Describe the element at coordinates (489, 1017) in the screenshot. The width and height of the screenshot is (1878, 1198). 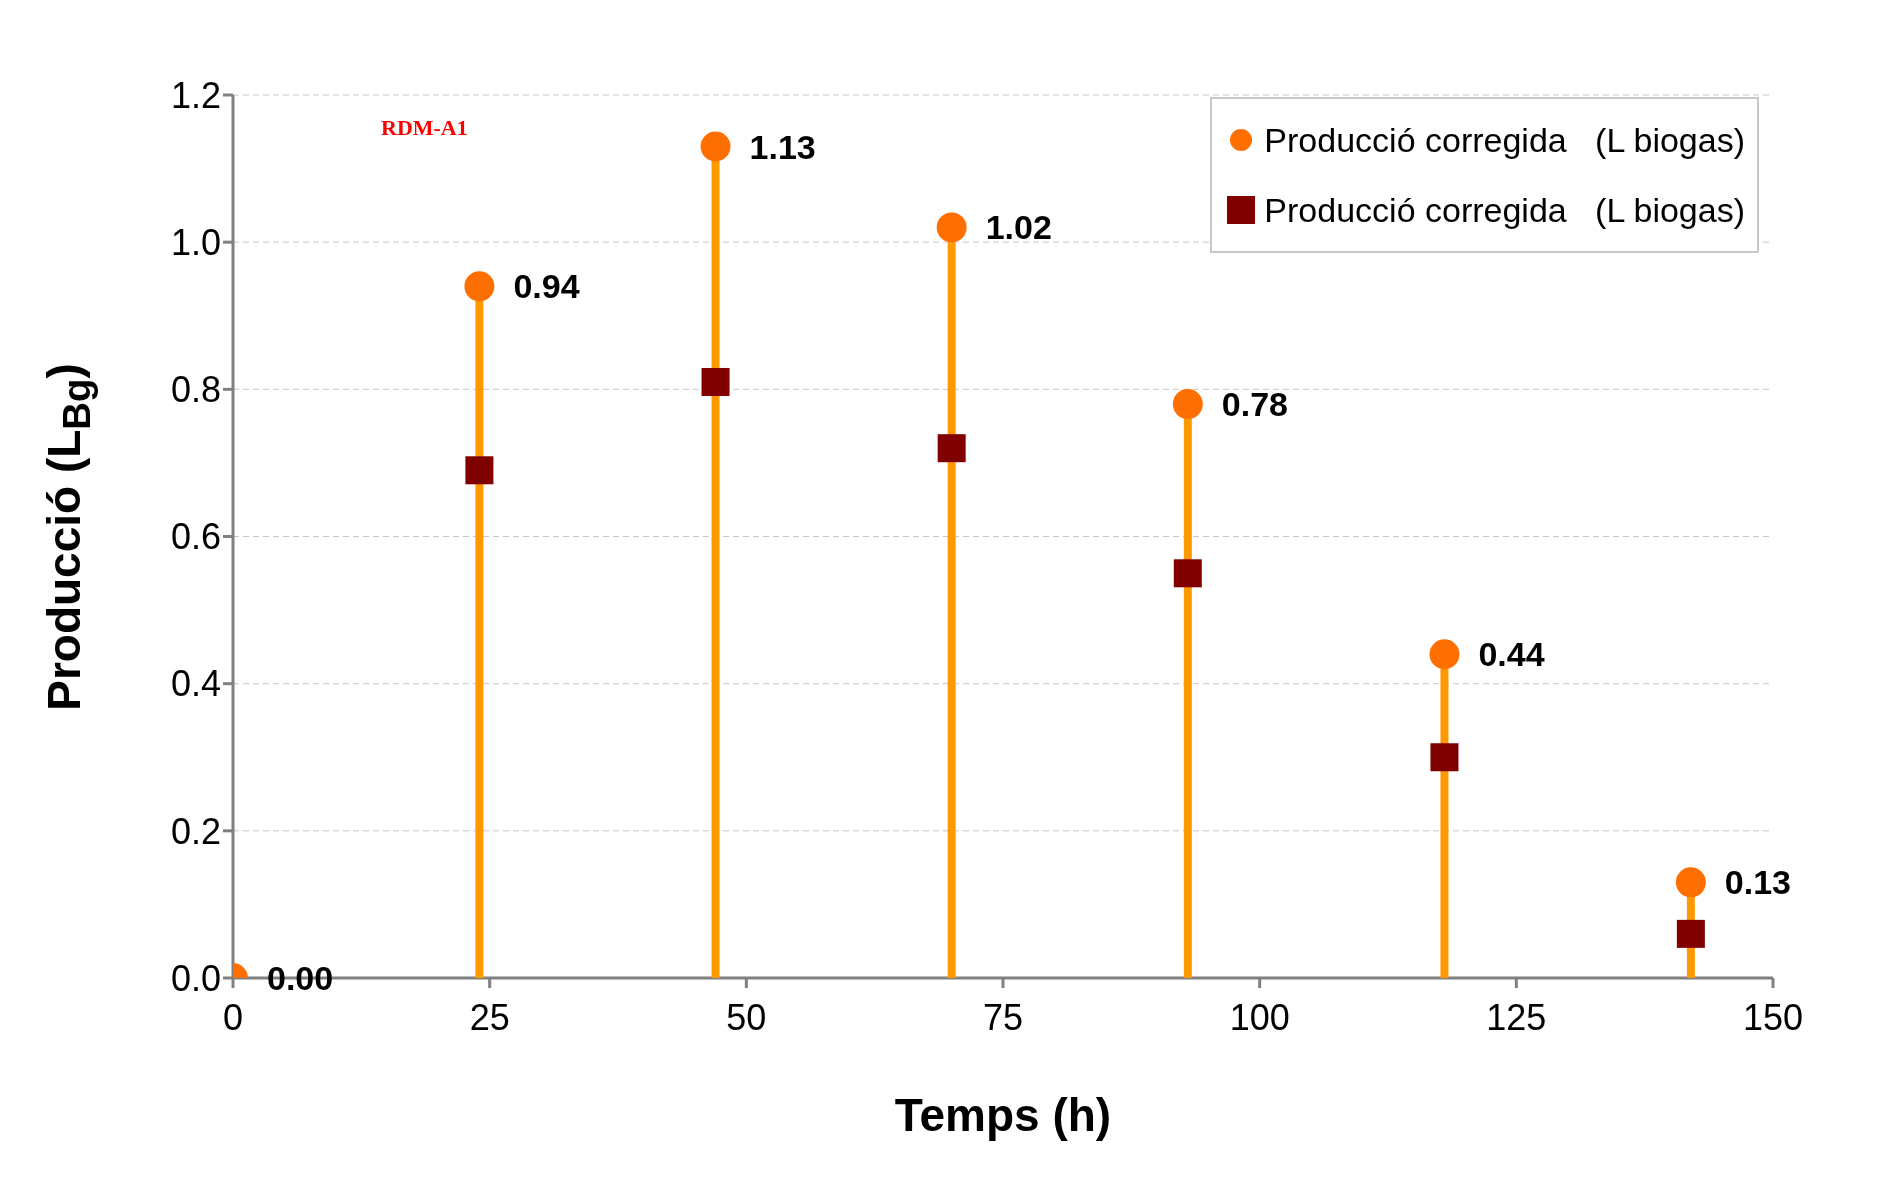
I see `x-tick-label: 25` at that location.